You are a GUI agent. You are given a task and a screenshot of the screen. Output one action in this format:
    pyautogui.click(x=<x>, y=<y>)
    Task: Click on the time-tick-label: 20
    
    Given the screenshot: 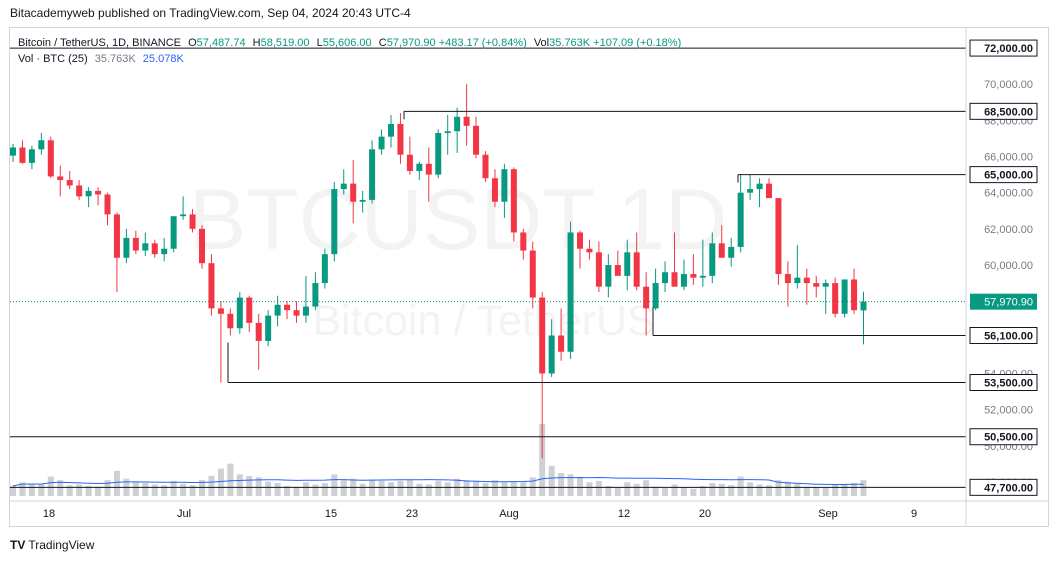 What is the action you would take?
    pyautogui.click(x=705, y=514)
    